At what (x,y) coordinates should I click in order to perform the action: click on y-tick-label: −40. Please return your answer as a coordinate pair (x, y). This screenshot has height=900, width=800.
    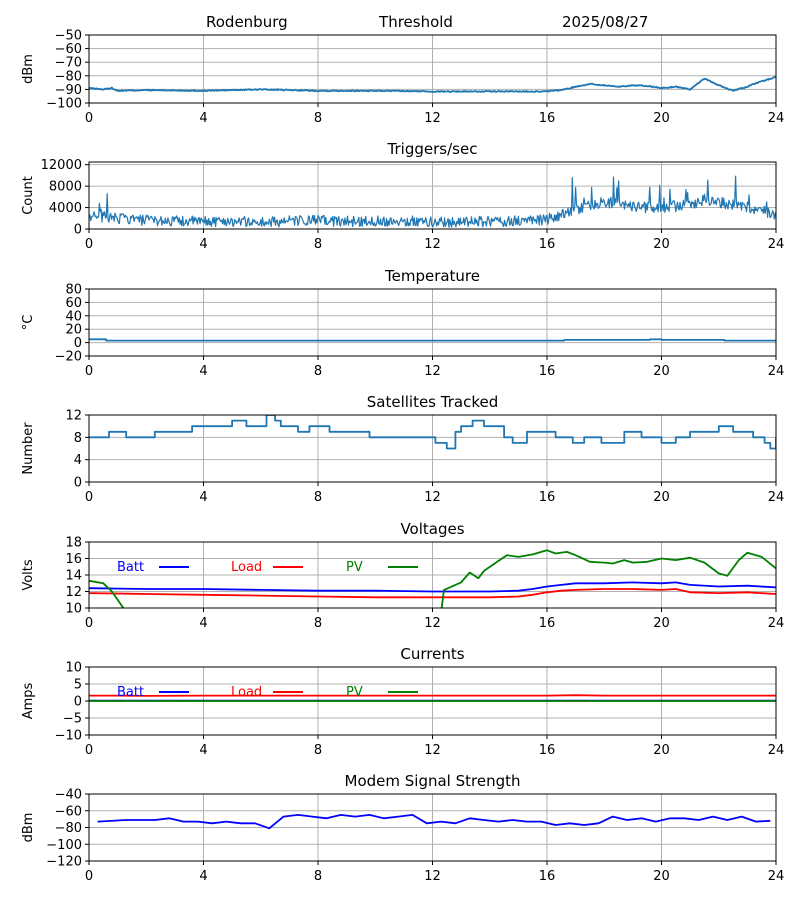
    Looking at the image, I should click on (68, 795).